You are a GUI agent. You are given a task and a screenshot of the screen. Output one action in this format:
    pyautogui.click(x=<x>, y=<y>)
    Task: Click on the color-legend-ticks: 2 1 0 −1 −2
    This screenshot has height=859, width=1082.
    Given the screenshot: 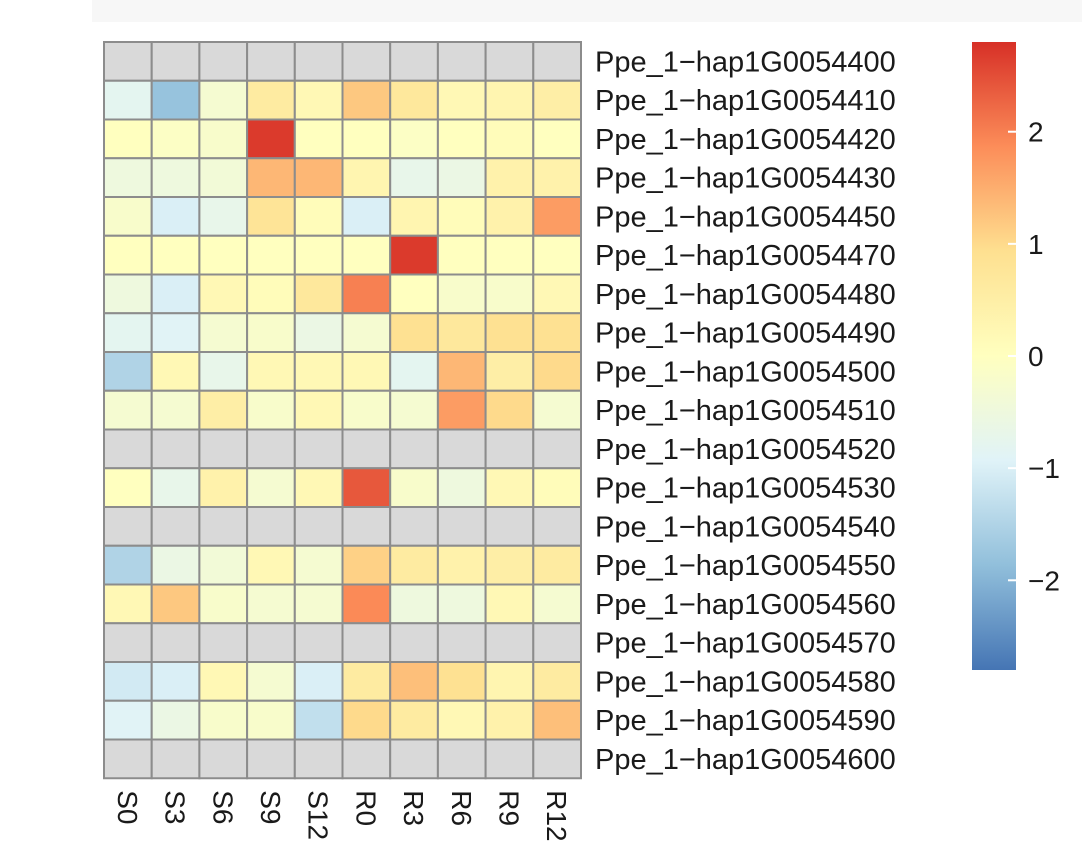 What is the action you would take?
    pyautogui.click(x=1034, y=356)
    